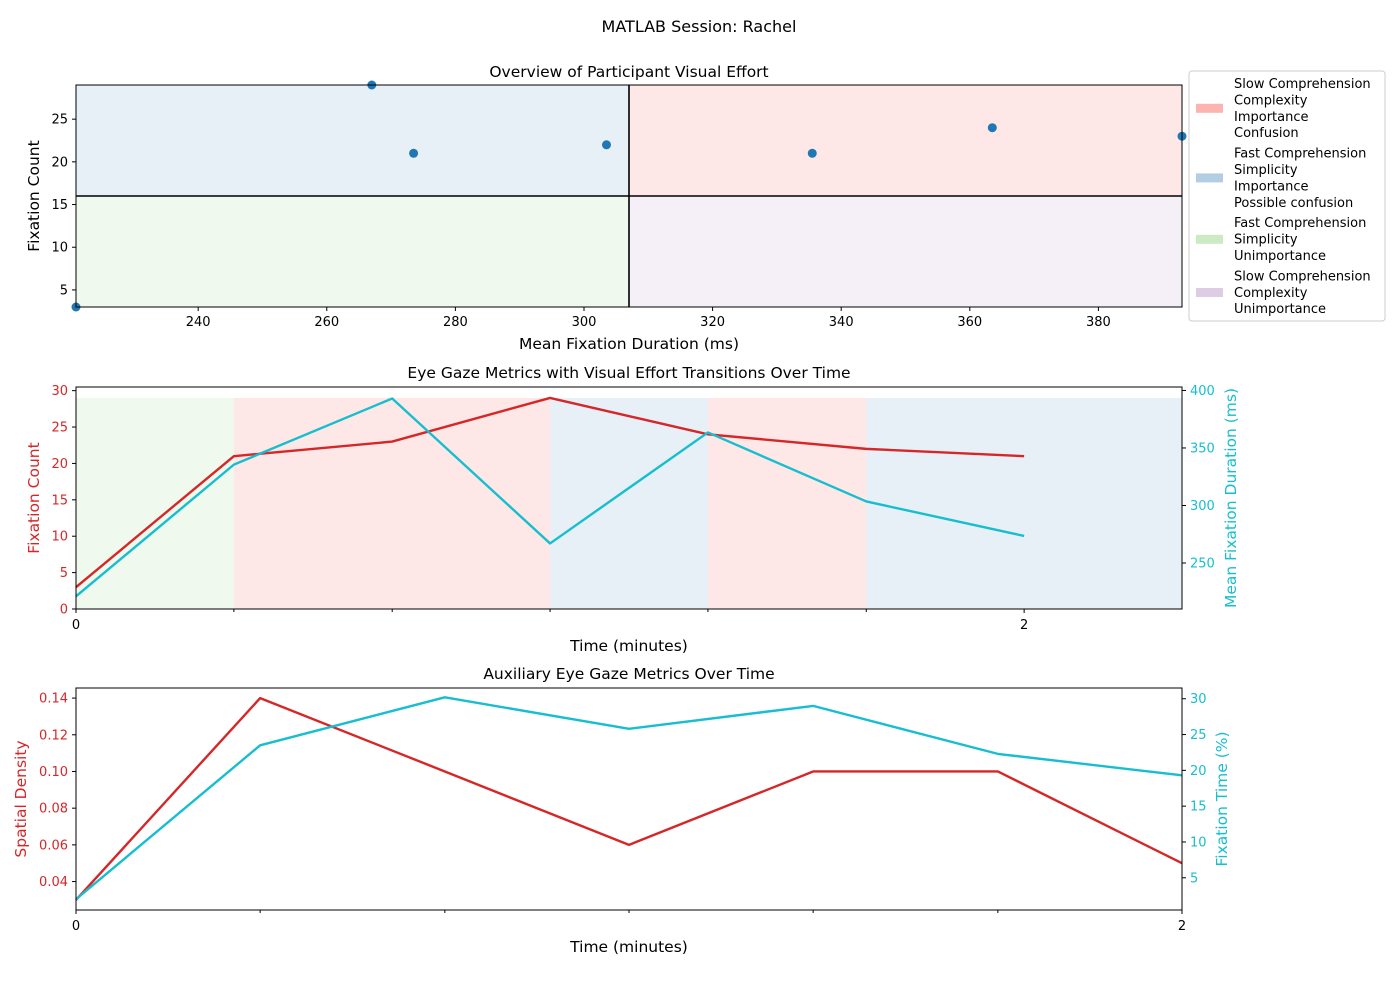 The height and width of the screenshot is (1000, 1400). I want to click on legend-label-2: Fast Comprehension, so click(1300, 223).